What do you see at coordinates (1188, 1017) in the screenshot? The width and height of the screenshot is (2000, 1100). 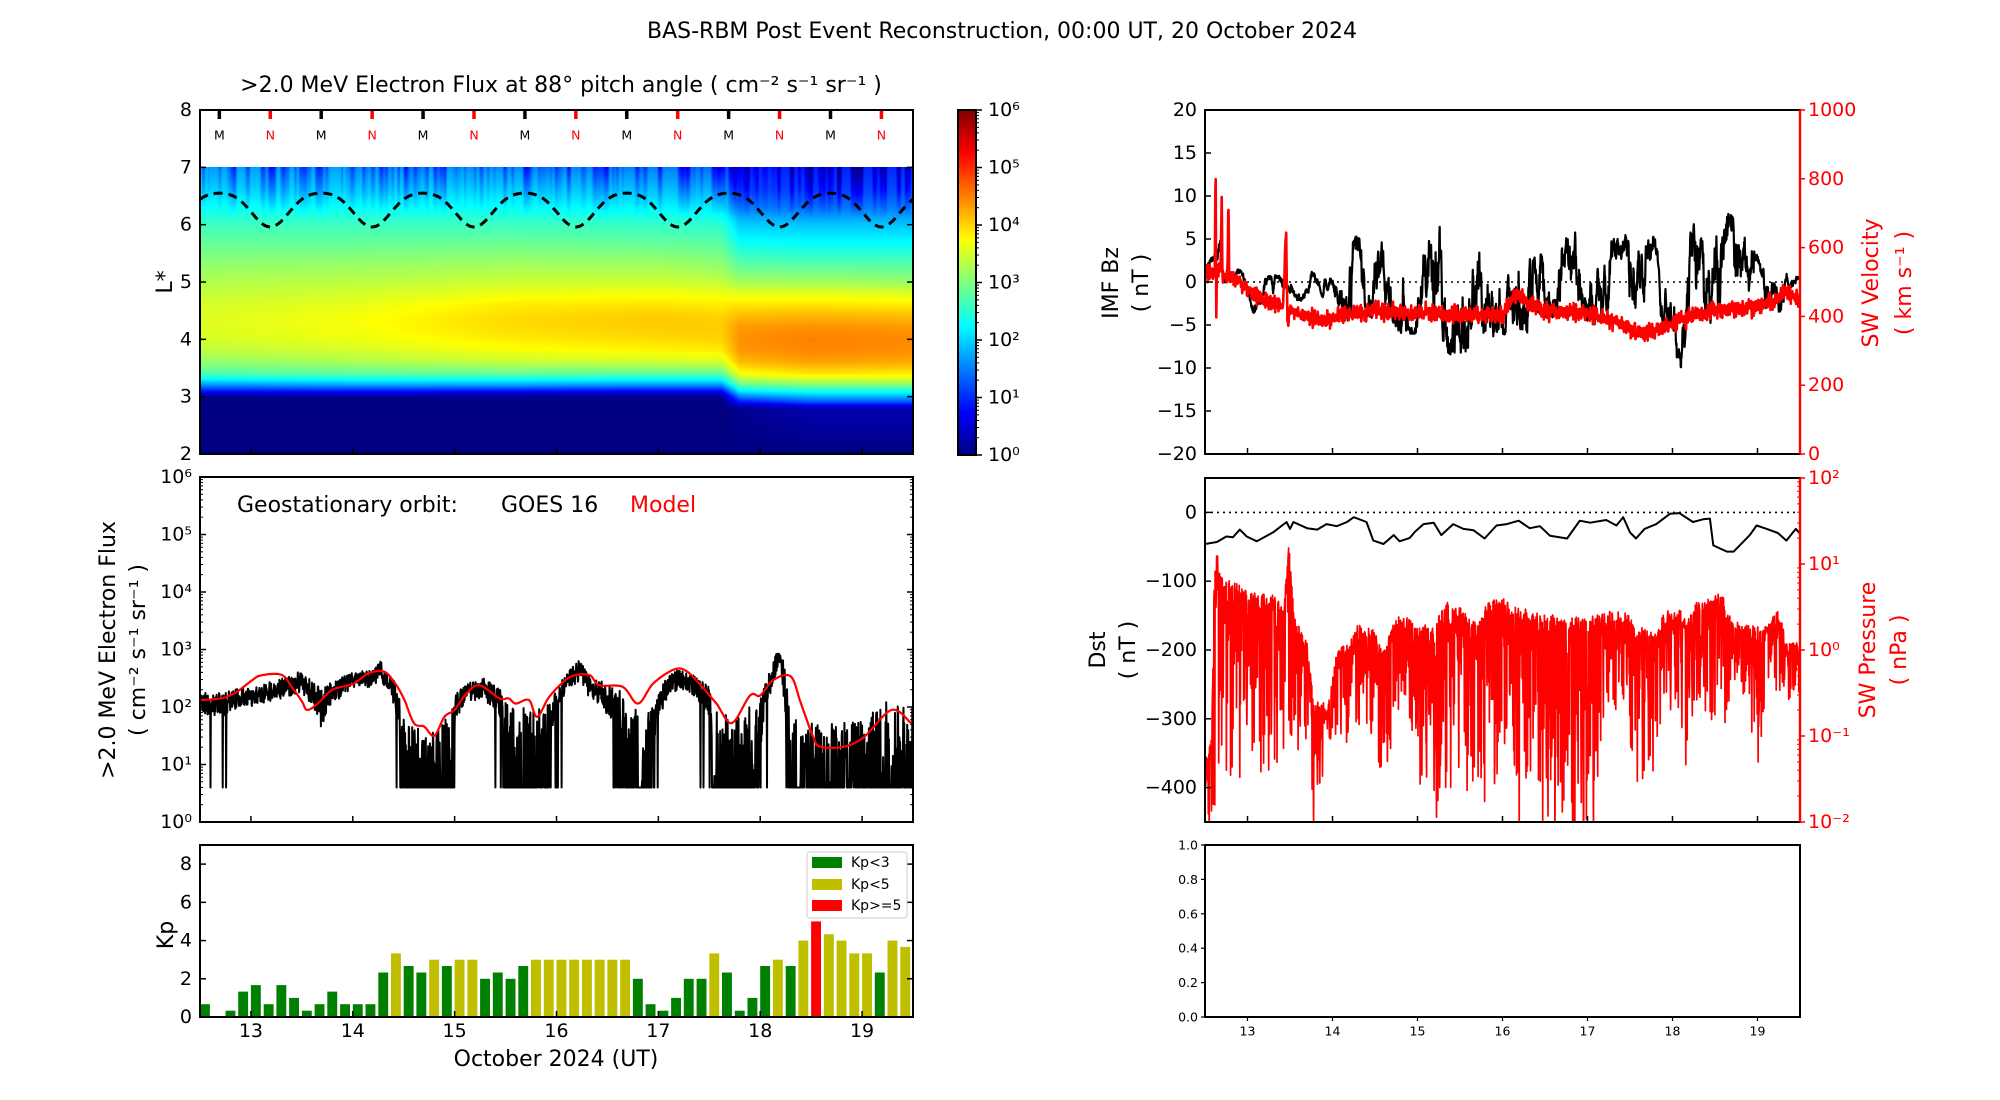 I see `y-tick-label: 0.0` at bounding box center [1188, 1017].